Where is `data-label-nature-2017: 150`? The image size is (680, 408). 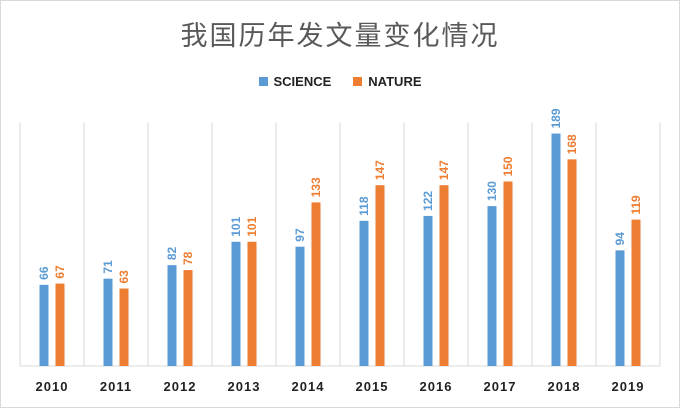
data-label-nature-2017: 150 is located at coordinates (508, 166).